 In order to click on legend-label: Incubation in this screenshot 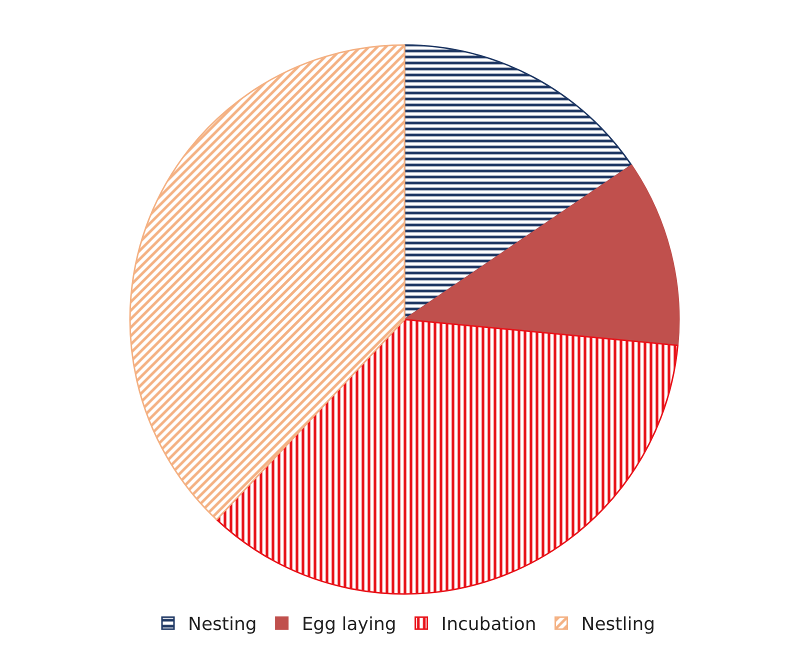, I will do `click(488, 625)`.